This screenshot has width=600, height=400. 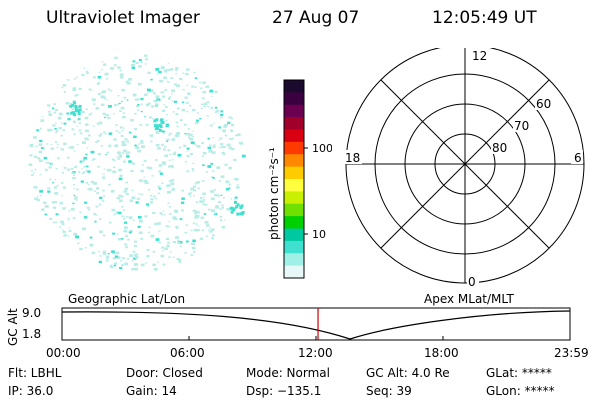 I want to click on status-dsp: Dsp: −135.1, so click(x=284, y=391).